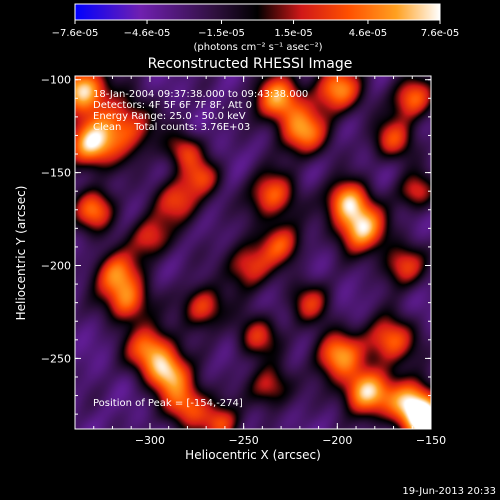 This screenshot has height=500, width=500. Describe the element at coordinates (21, 253) in the screenshot. I see `y-axis-label: Heliocentric Y (arcsec)` at that location.